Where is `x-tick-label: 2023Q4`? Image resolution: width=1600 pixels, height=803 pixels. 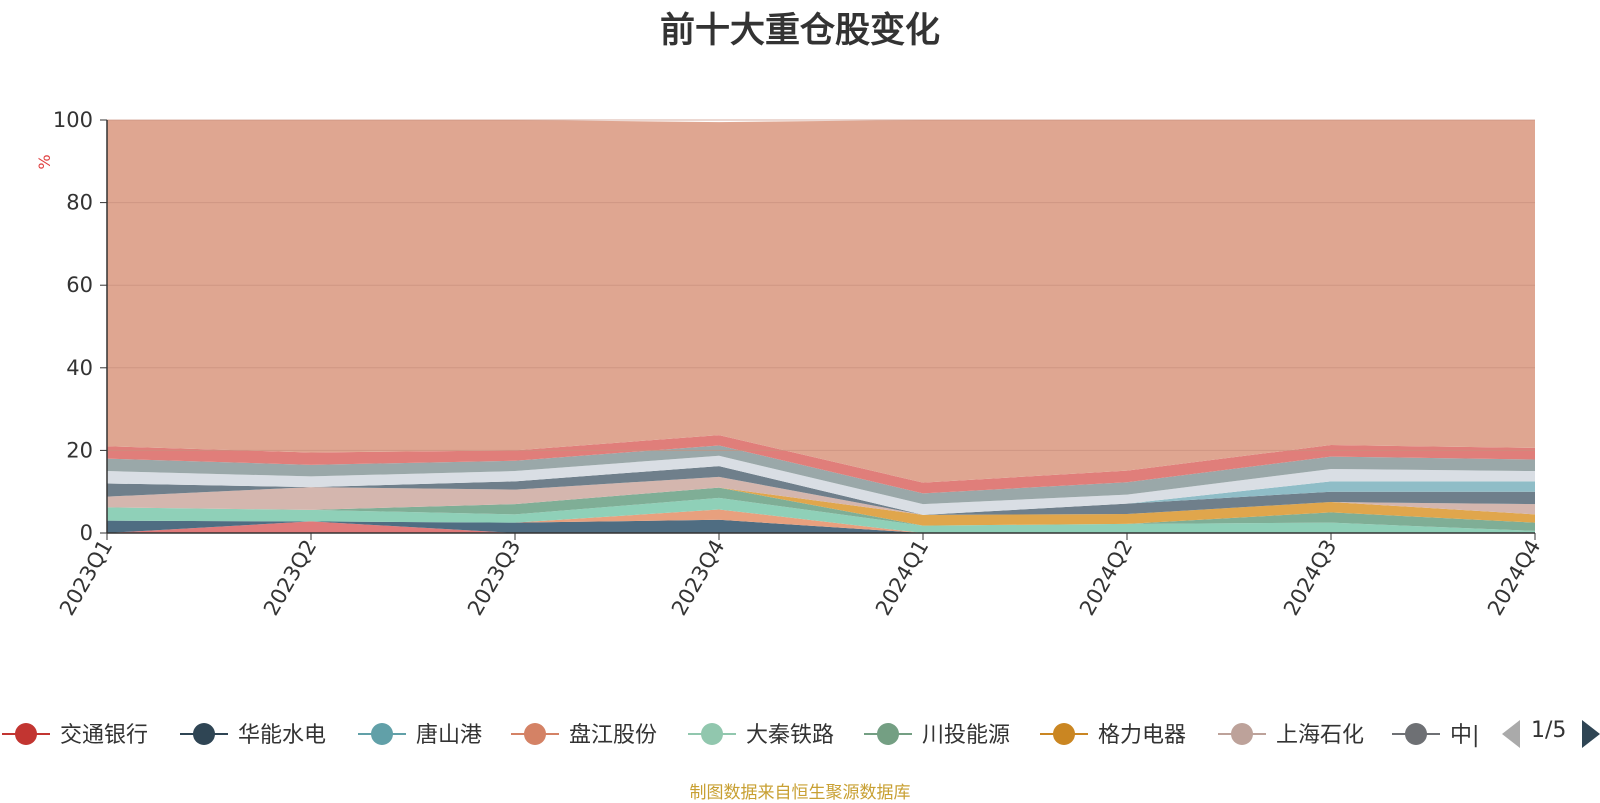
x-tick-label: 2023Q4 is located at coordinates (698, 578).